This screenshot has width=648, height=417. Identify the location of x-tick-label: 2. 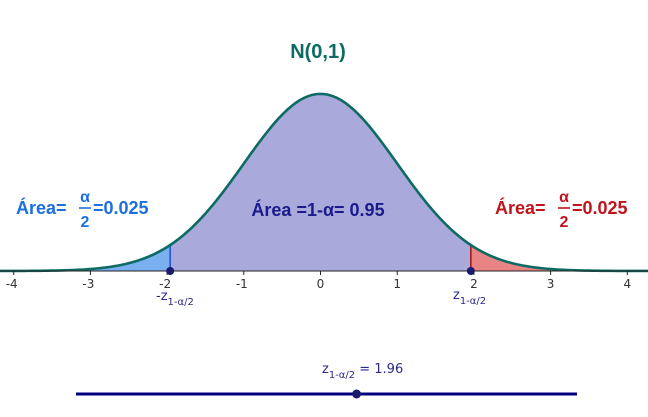
(474, 284).